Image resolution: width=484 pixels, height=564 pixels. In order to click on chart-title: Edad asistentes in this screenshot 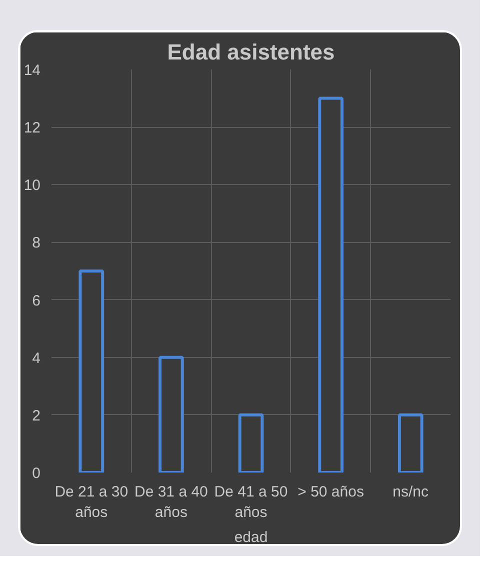, I will do `click(251, 52)`.